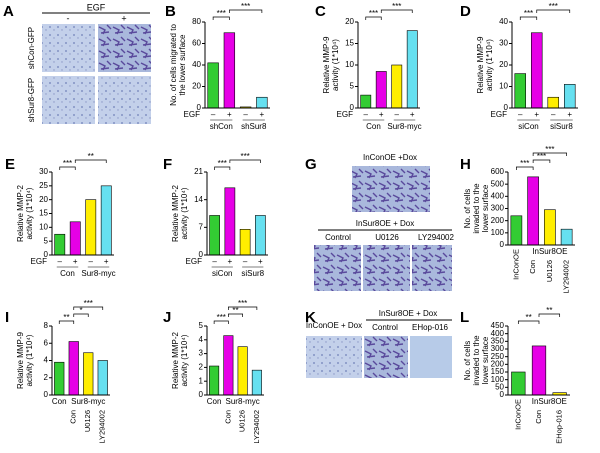 The width and height of the screenshot is (600, 453). Describe the element at coordinates (221, 126) in the screenshot. I see `group-label: shCon` at that location.